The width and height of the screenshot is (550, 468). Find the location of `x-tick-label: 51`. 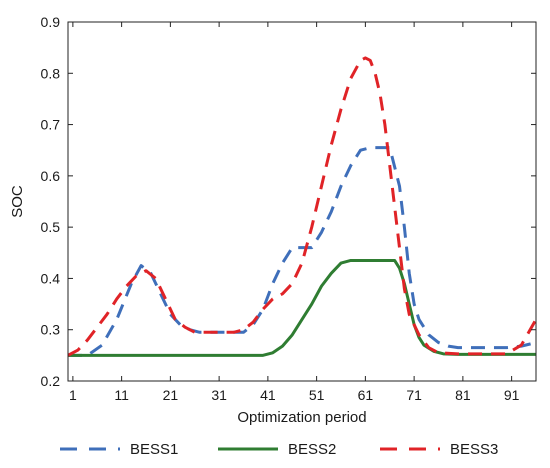

x-tick-label: 51 is located at coordinates (317, 395).